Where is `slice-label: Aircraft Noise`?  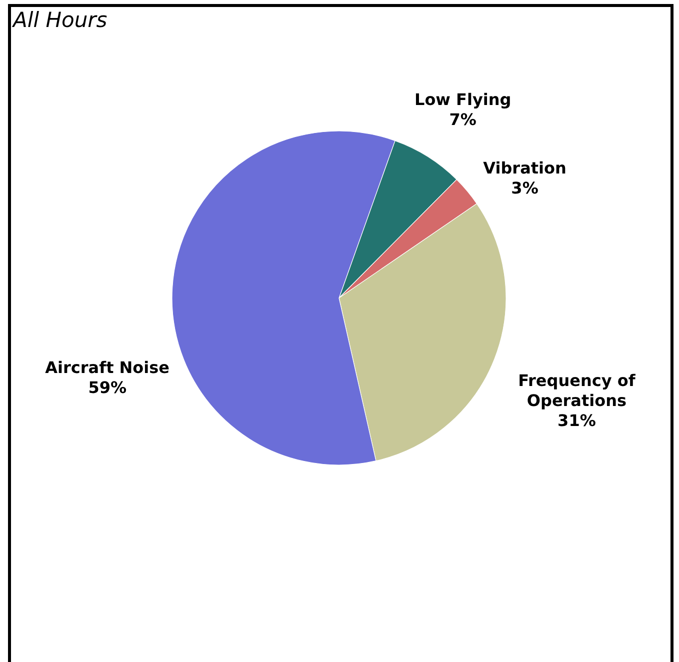 slice-label: Aircraft Noise is located at coordinates (107, 367).